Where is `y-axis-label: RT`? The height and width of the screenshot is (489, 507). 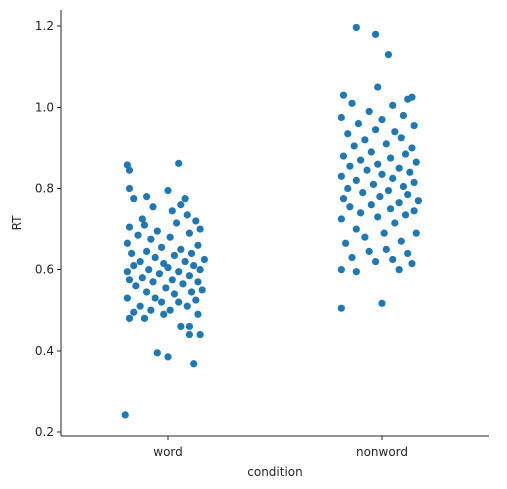
y-axis-label: RT is located at coordinates (17, 222).